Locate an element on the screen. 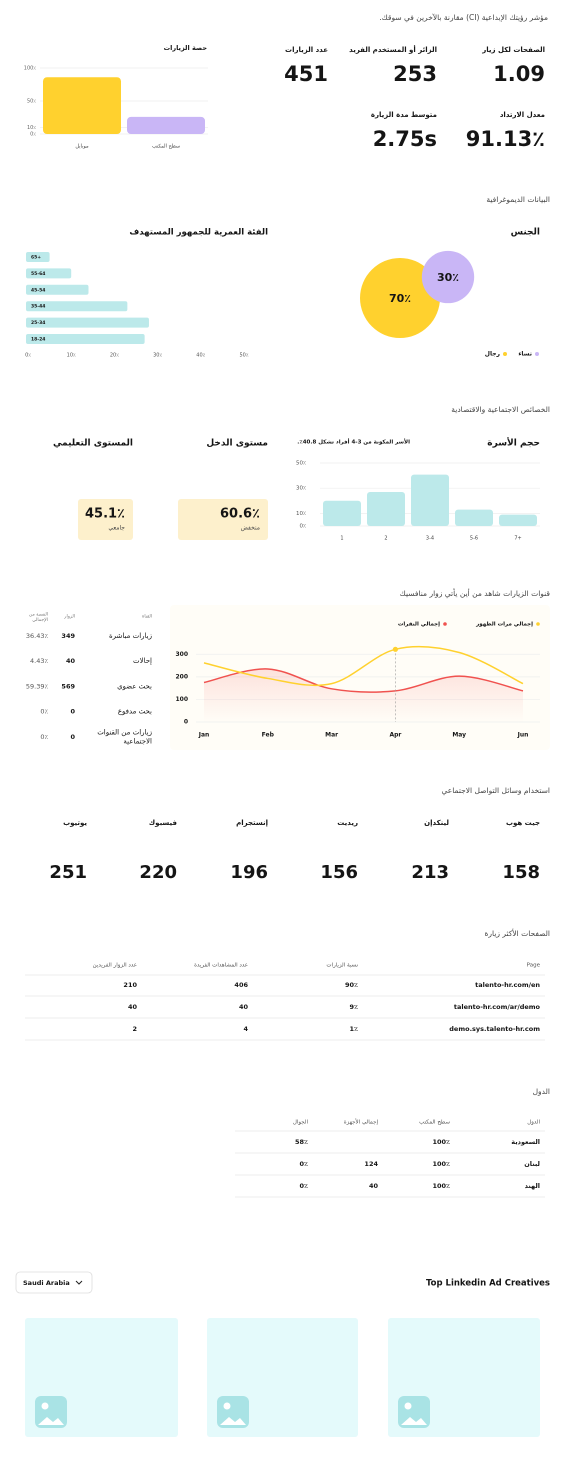 This screenshot has width=566, height=1464. table-header: عدد المشاهدات الفريدة is located at coordinates (221, 966).